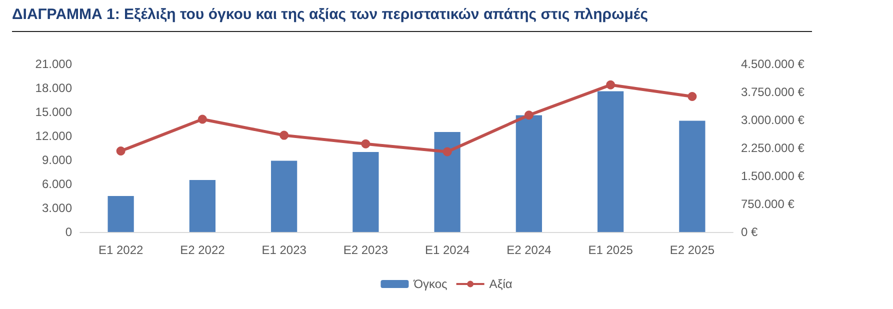  What do you see at coordinates (57, 160) in the screenshot?
I see `y-tick-label: 9.000` at bounding box center [57, 160].